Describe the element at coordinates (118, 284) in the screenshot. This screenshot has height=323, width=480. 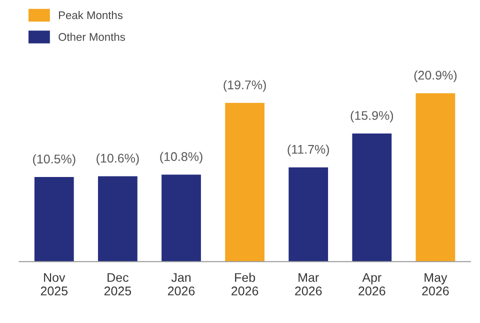
I see `x-tick-label: Dec 2025` at that location.